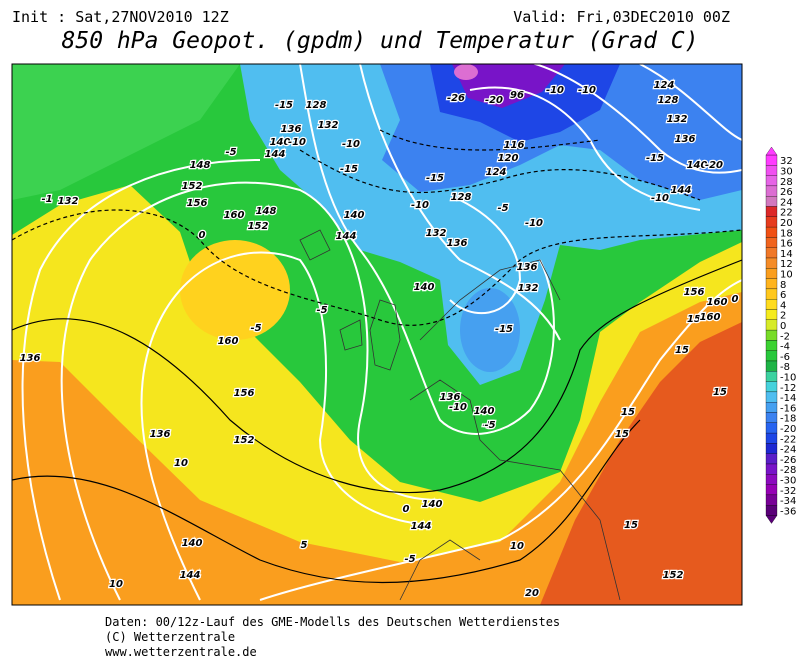 This screenshot has height=671, width=812. I want to click on contour-label: 96, so click(517, 95).